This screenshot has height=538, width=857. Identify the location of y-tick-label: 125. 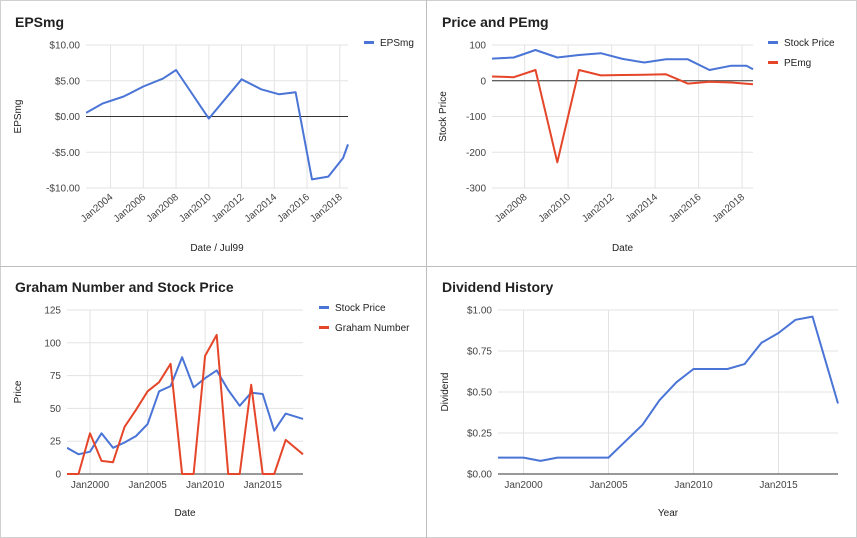
(52, 311).